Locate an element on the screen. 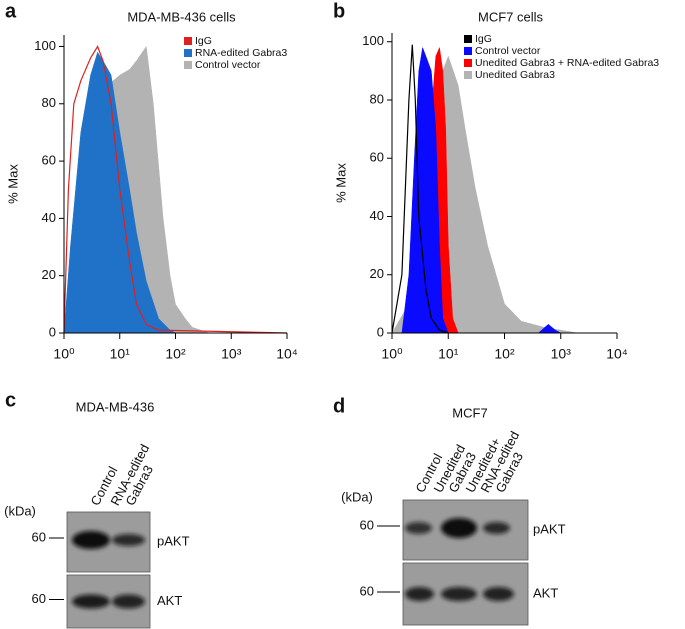  legend-label: RNA-edited Gabra3 is located at coordinates (241, 53).